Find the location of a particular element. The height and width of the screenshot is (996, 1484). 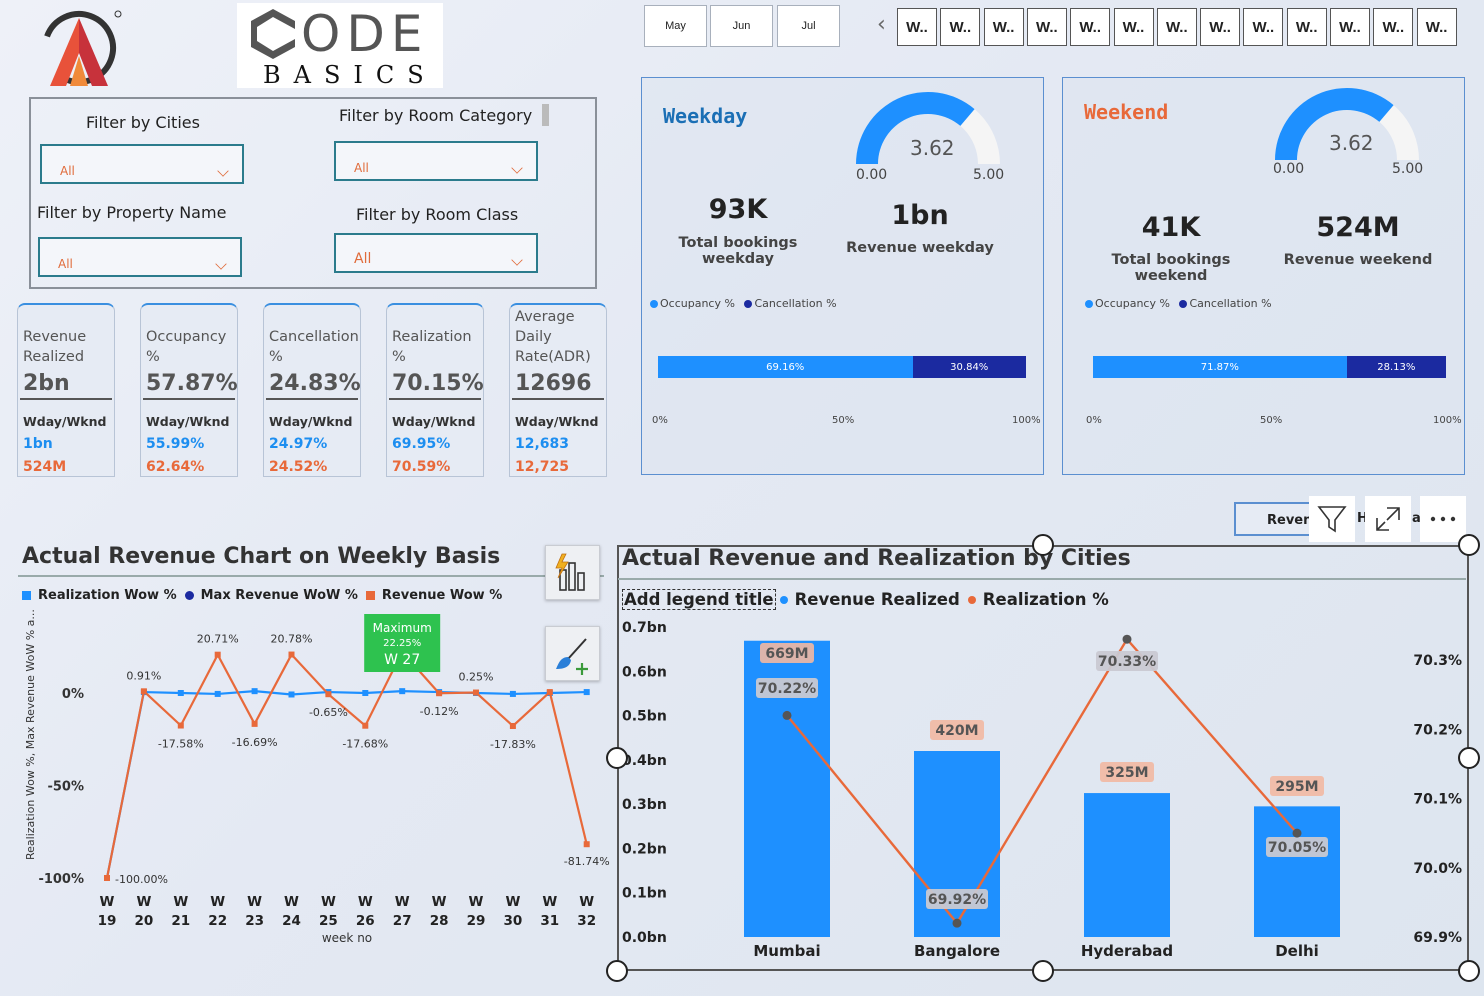

week-button-3: W.. is located at coordinates (1003, 27).